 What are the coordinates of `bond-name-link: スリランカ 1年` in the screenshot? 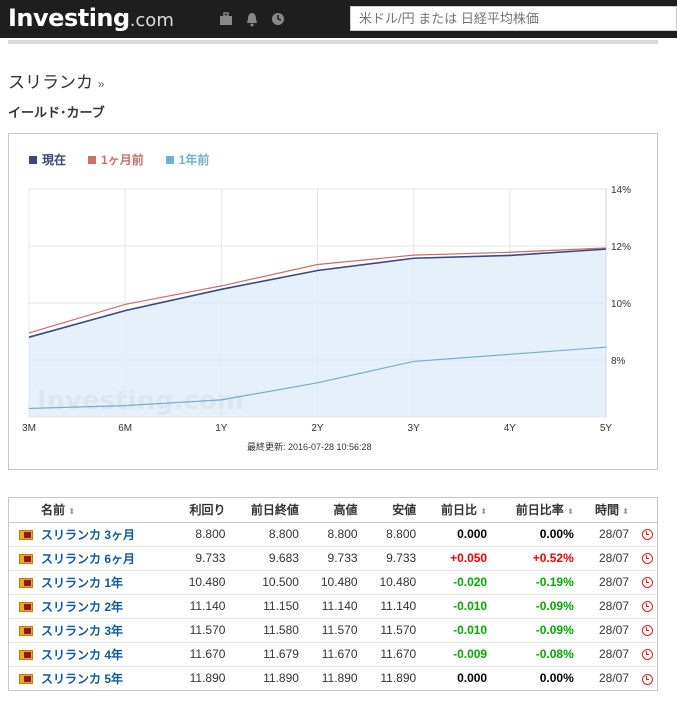 It's located at (104, 582).